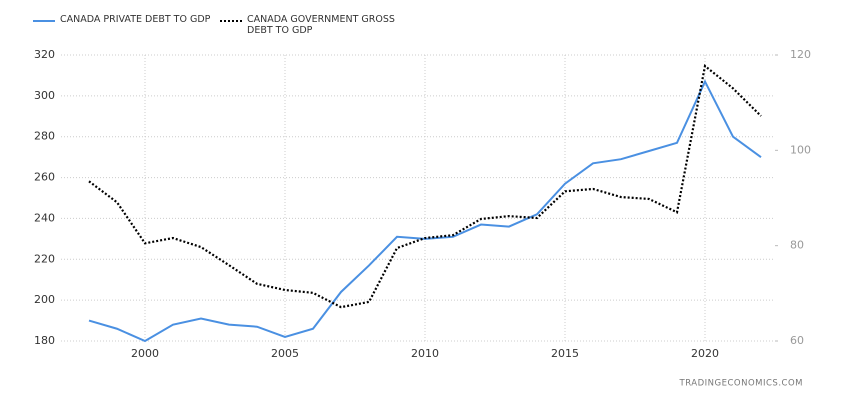 The height and width of the screenshot is (400, 850). I want to click on y-tick-label: 220, so click(44, 258).